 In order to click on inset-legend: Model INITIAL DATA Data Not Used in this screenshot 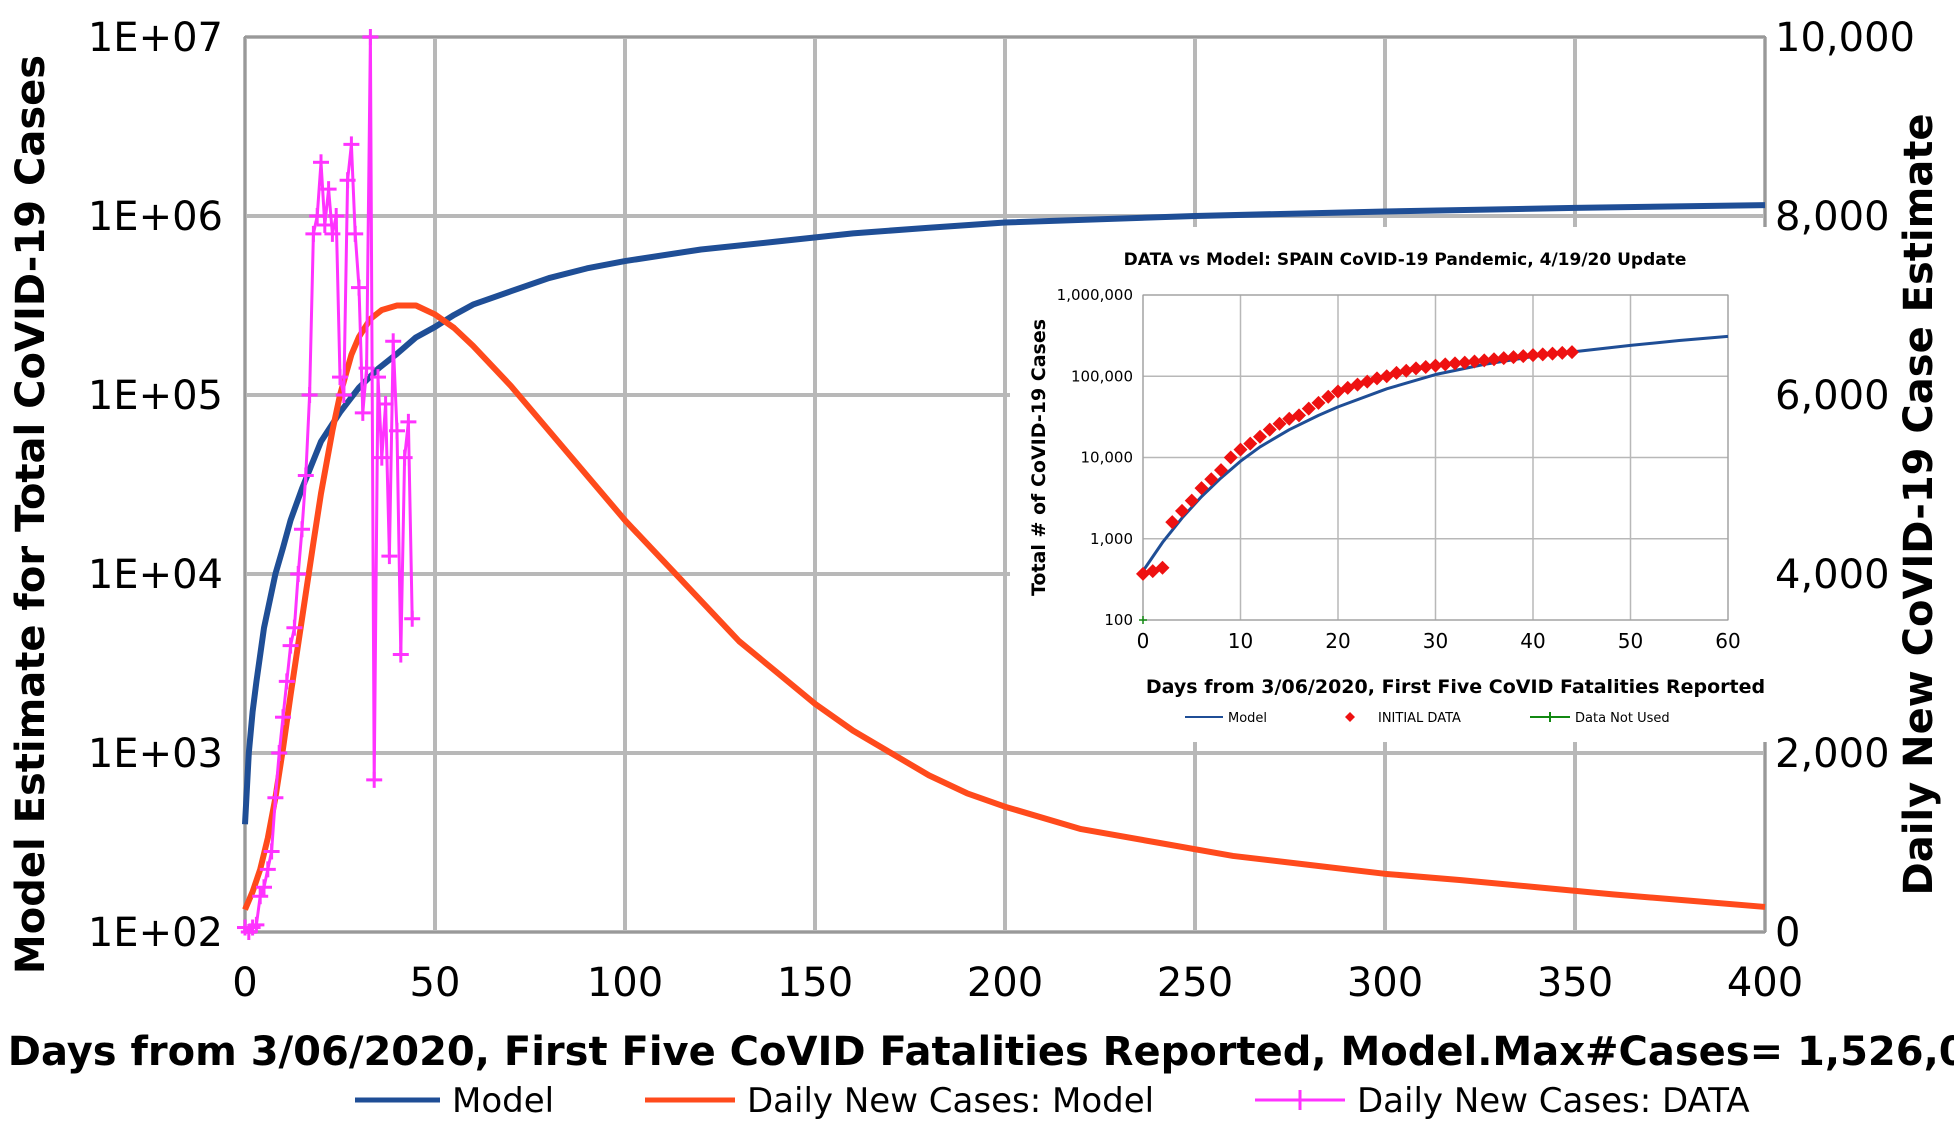, I will do `click(1427, 718)`.